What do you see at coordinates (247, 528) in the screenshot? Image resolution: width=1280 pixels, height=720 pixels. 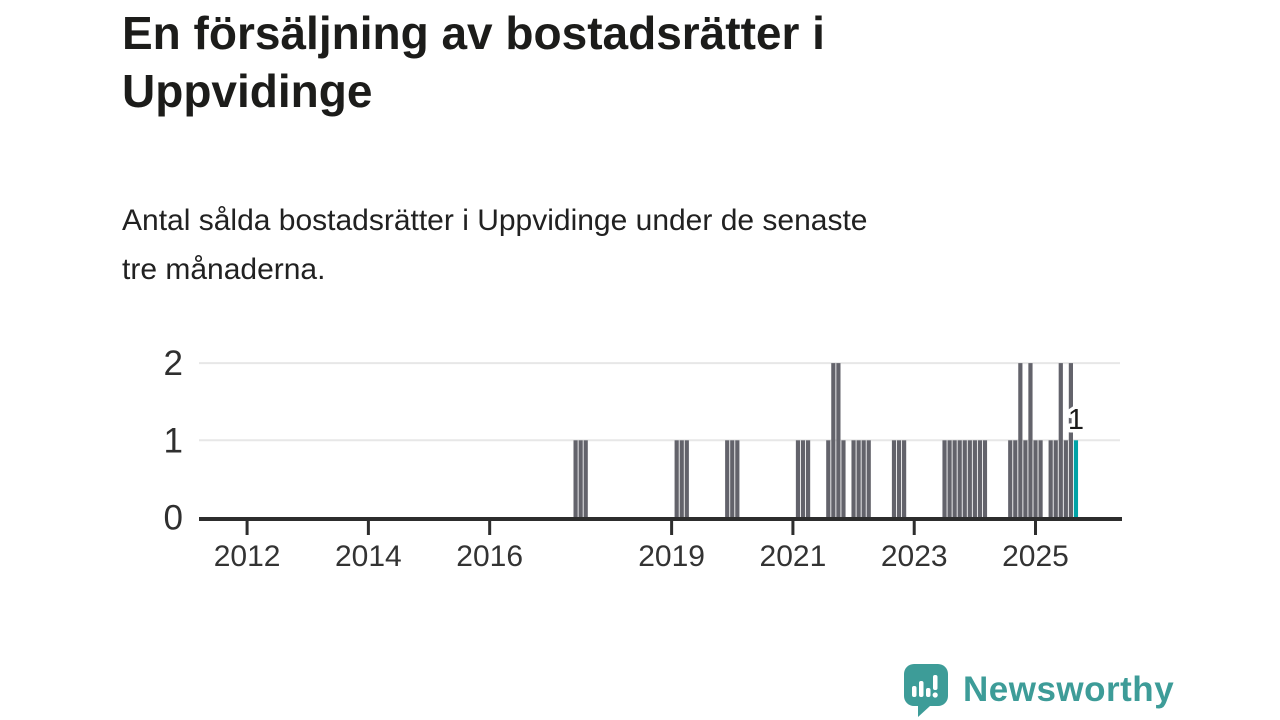 I see `x-tick-2012` at bounding box center [247, 528].